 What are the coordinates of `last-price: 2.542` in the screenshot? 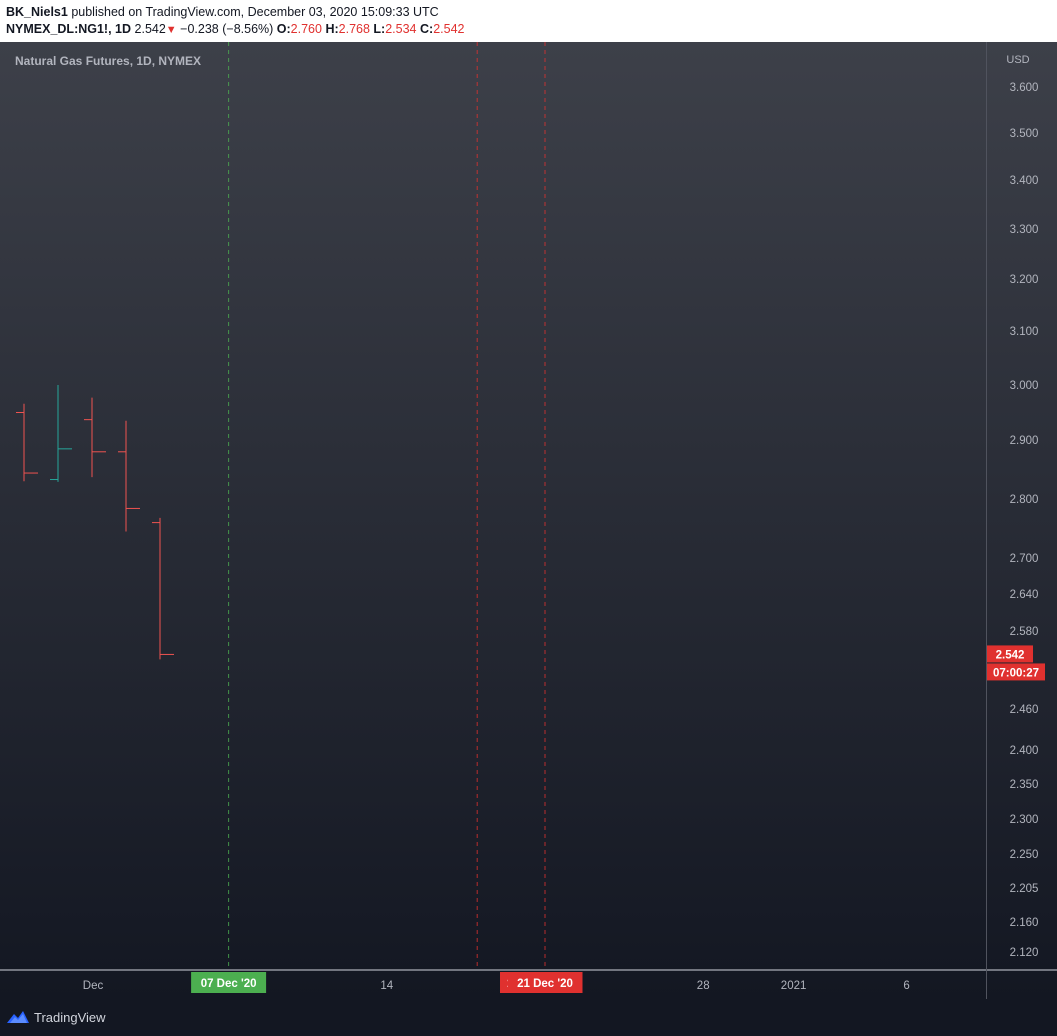 It's located at (150, 29).